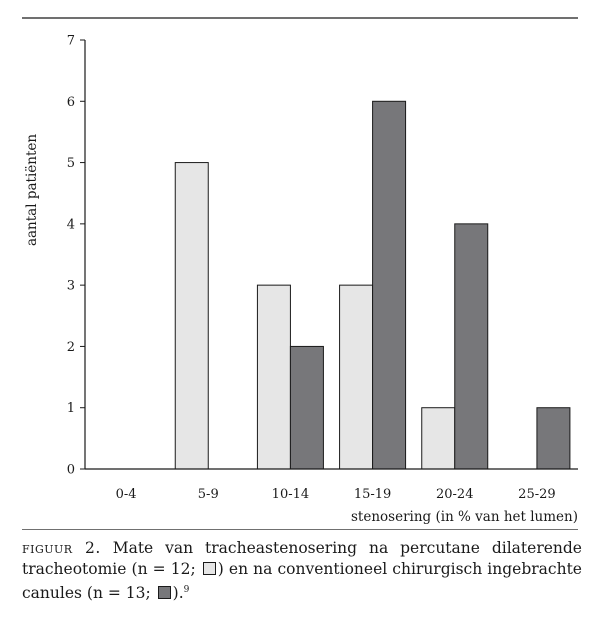 Image resolution: width=600 pixels, height=624 pixels. What do you see at coordinates (71, 470) in the screenshot?
I see `y-tick-label: 0` at bounding box center [71, 470].